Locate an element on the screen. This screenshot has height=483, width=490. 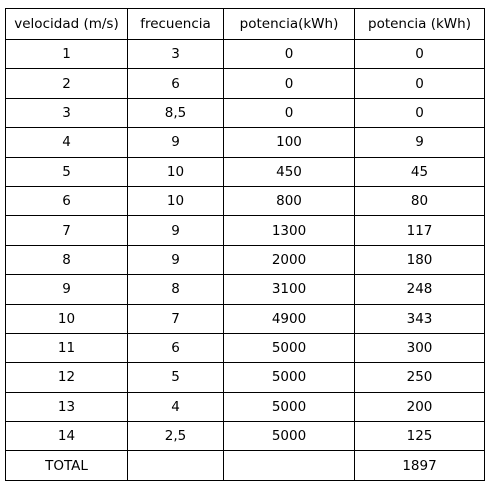
table-cell: 2 is located at coordinates (66, 83).